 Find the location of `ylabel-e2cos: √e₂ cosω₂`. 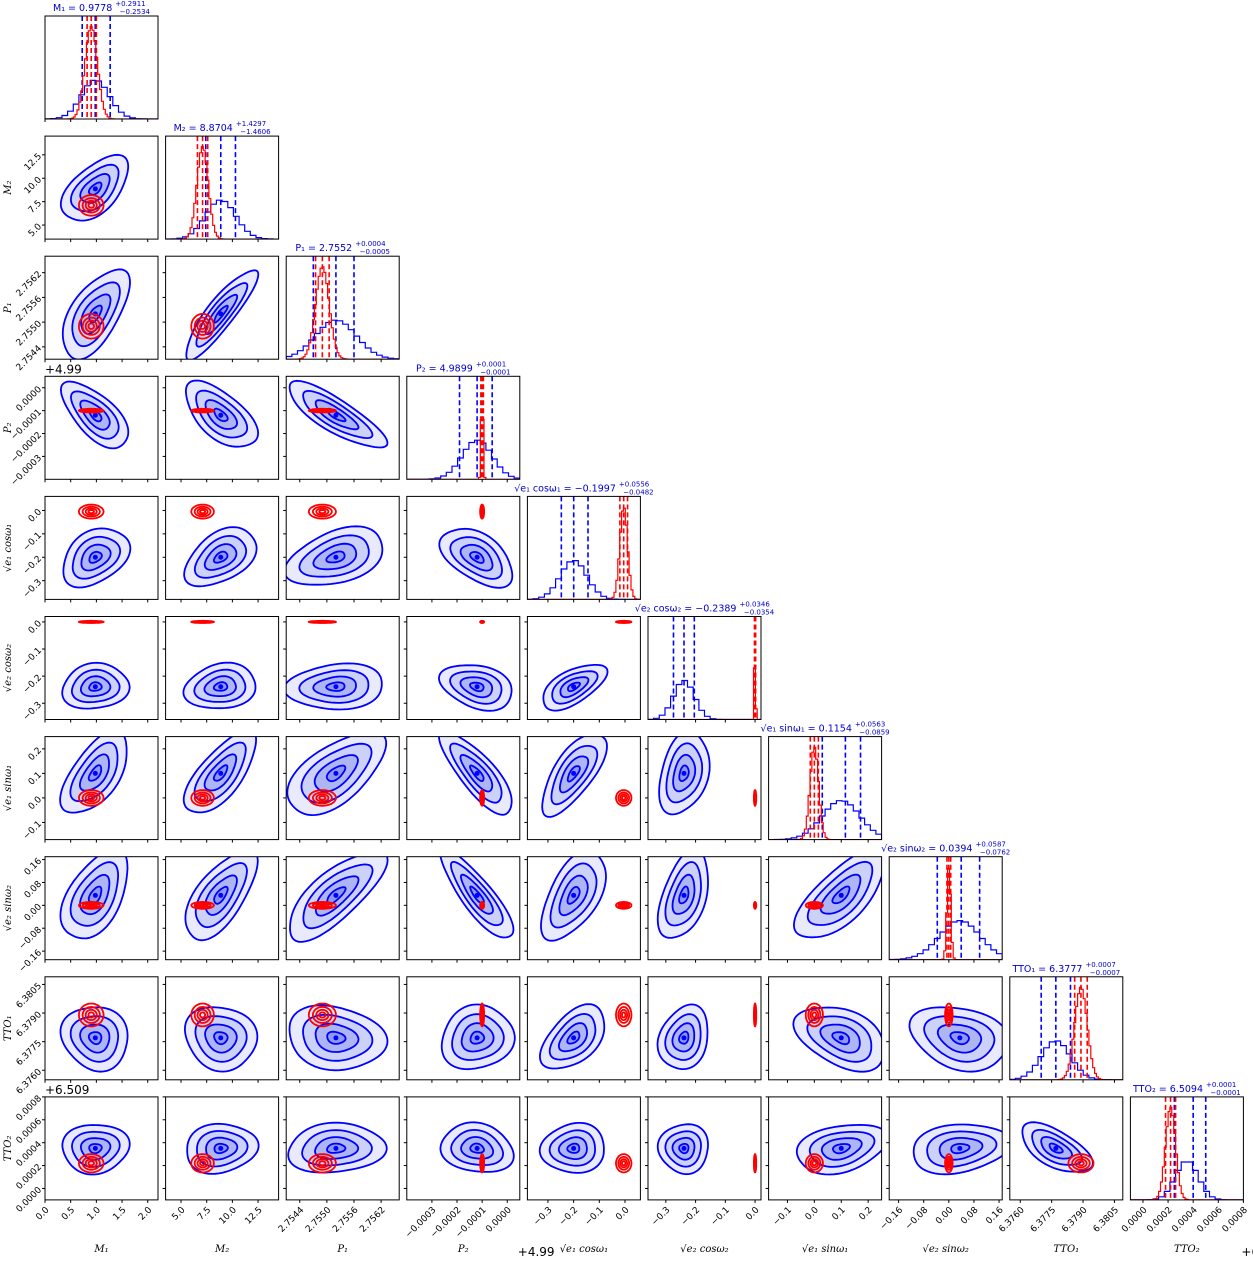

ylabel-e2cos: √e₂ cosω₂ is located at coordinates (8, 668).